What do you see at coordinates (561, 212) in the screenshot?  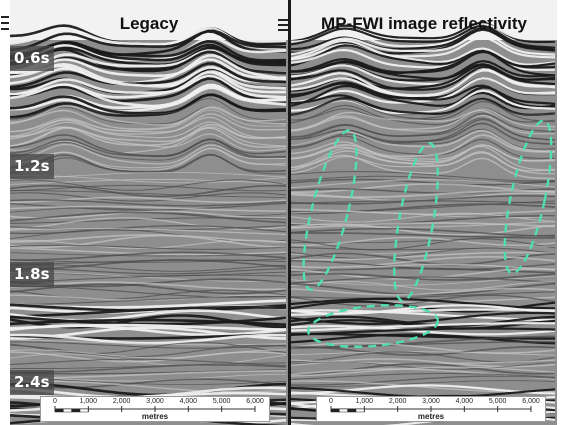 I see `right-frame-edge` at bounding box center [561, 212].